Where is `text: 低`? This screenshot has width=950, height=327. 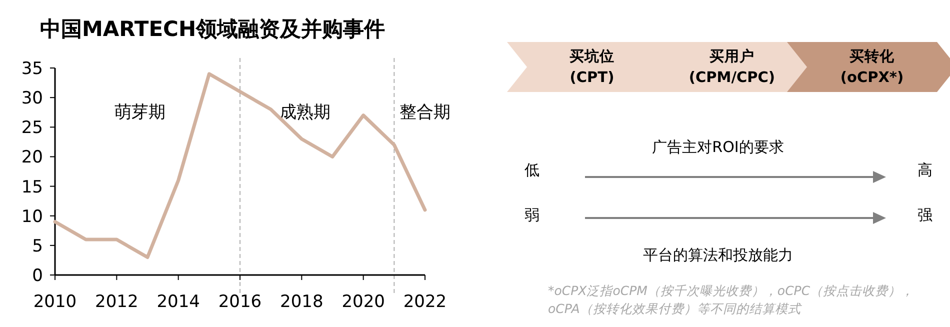
text: 低 is located at coordinates (532, 170).